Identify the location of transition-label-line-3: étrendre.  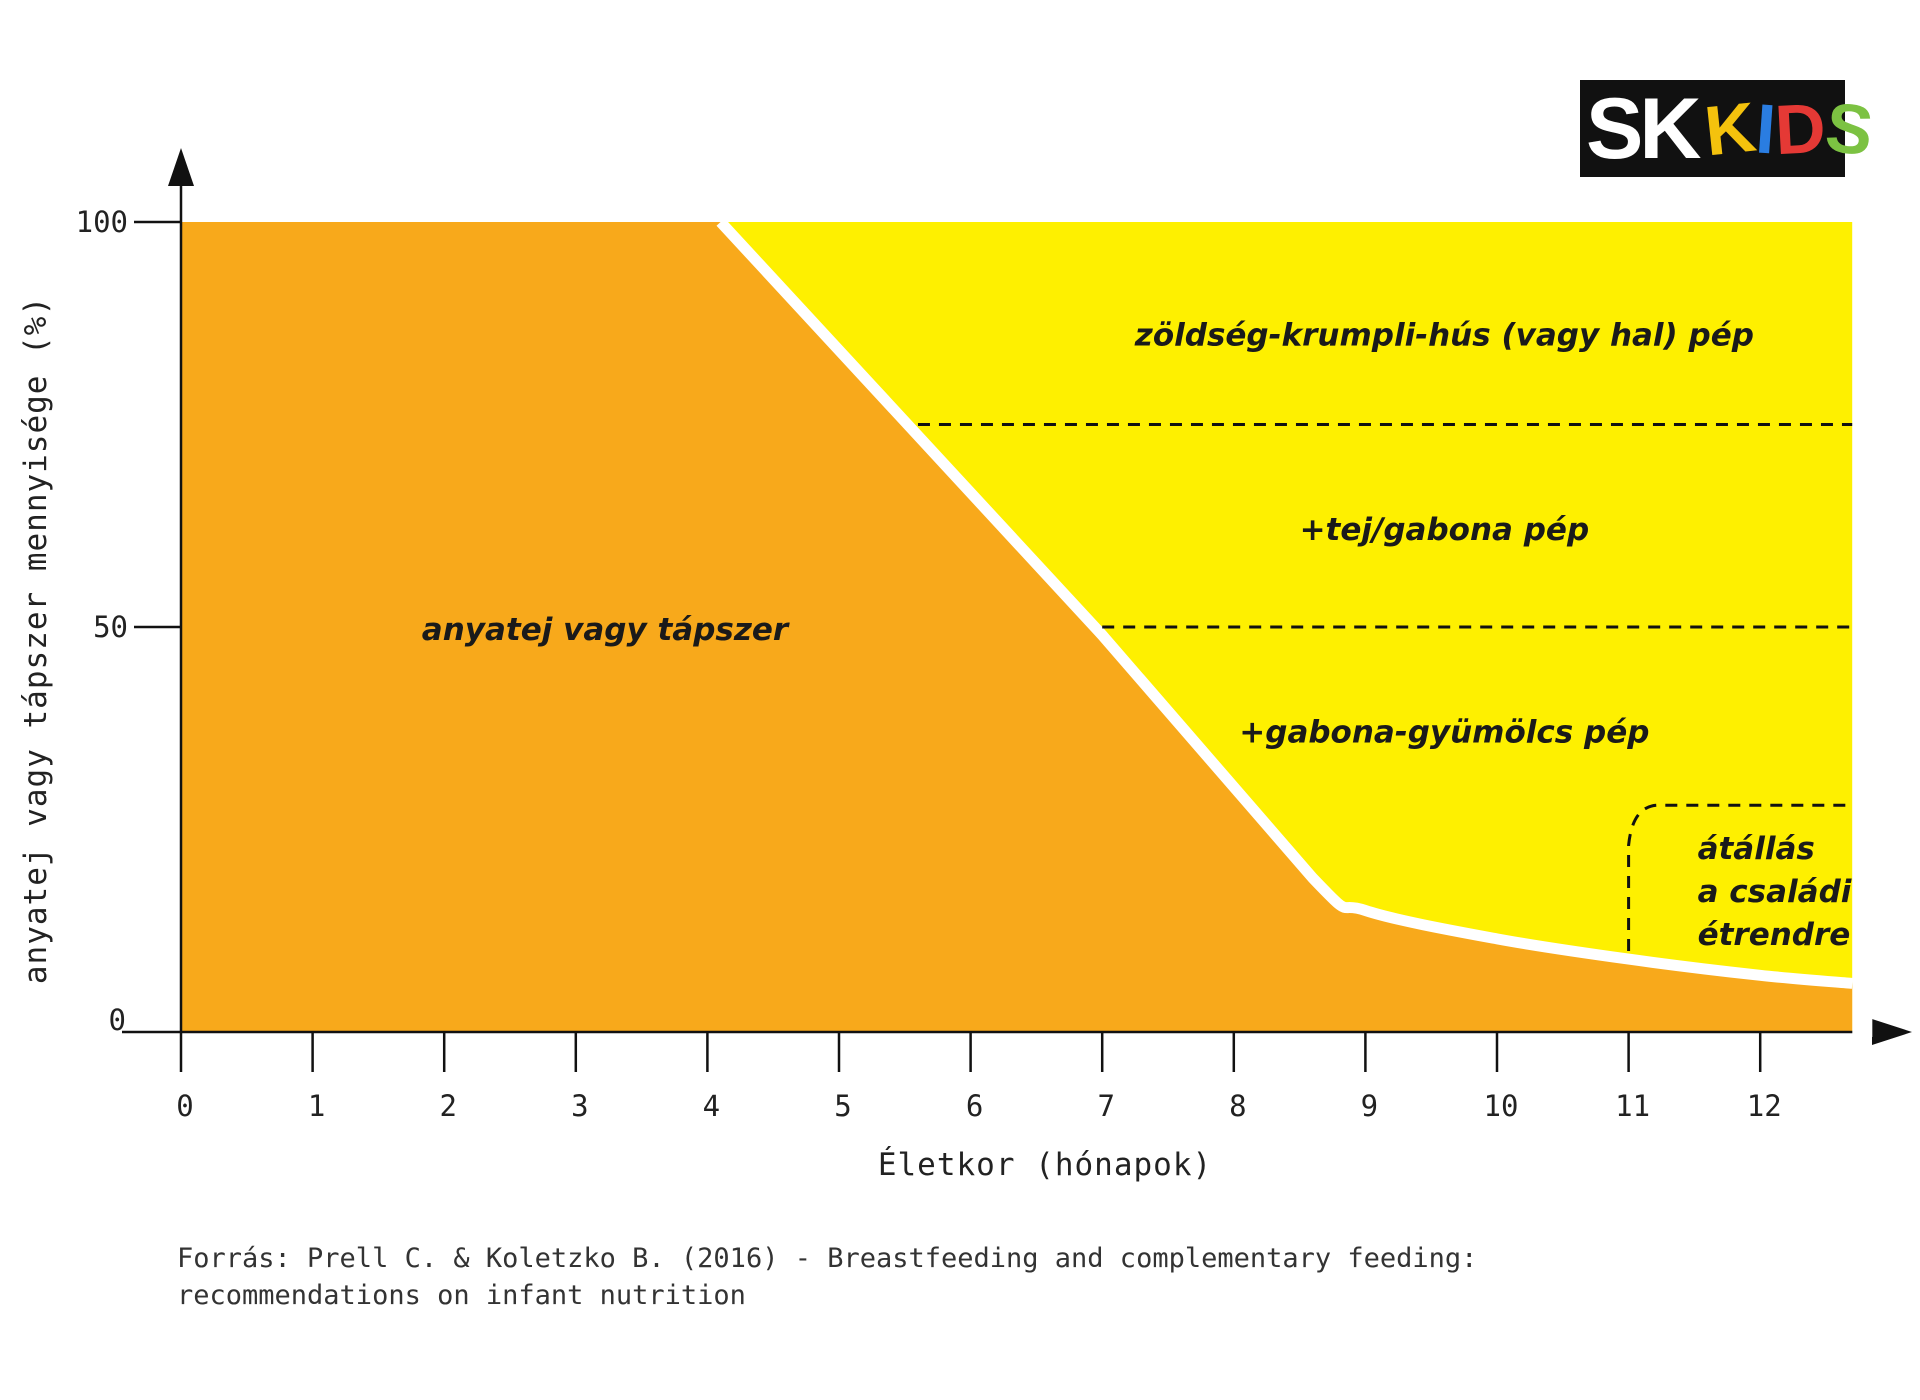
(1774, 935).